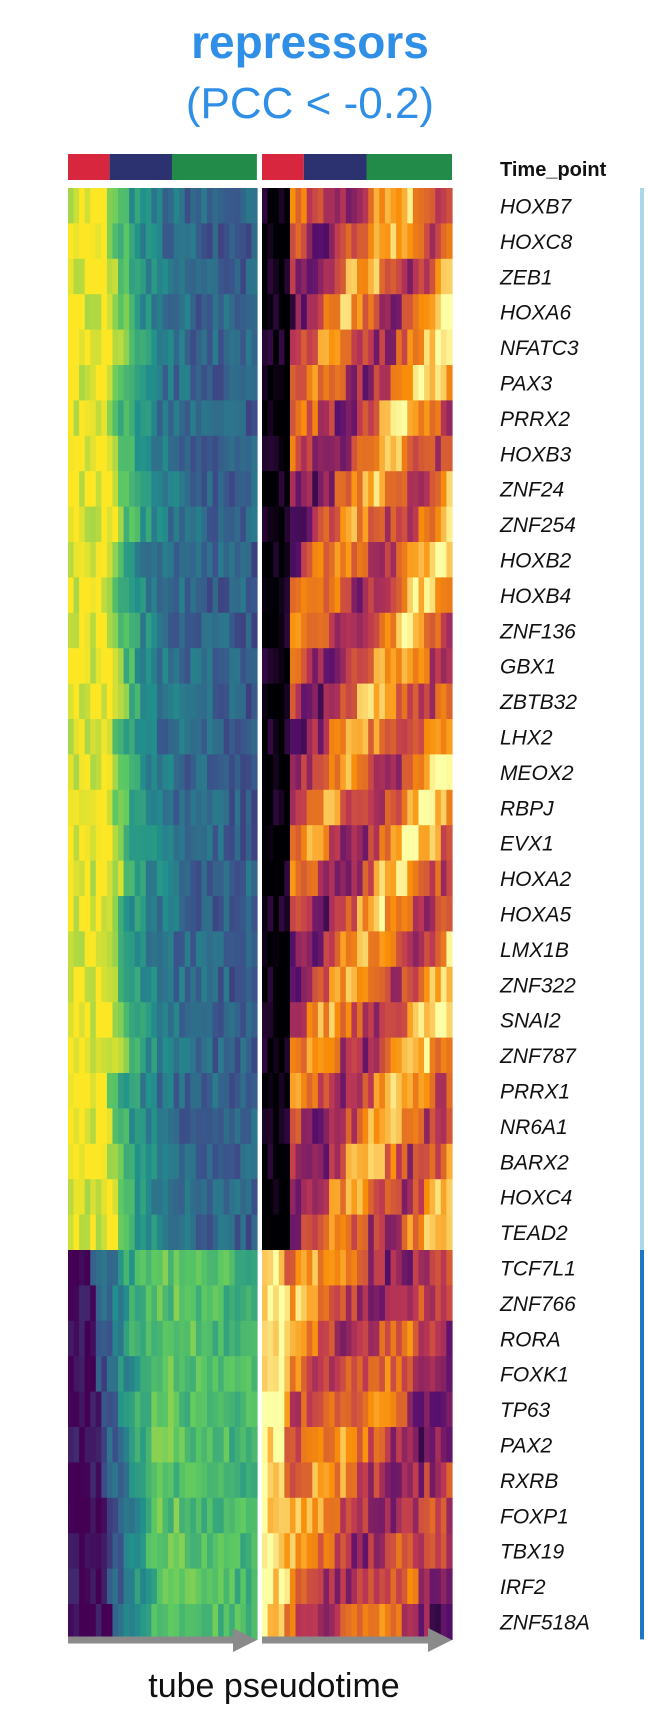 This screenshot has width=648, height=1712. What do you see at coordinates (409, 167) in the screenshot?
I see `time-point-segment` at bounding box center [409, 167].